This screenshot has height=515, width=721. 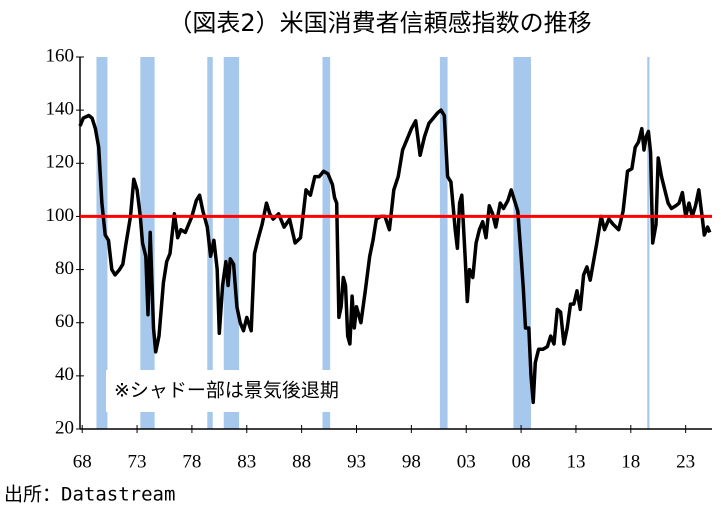 I want to click on x-tick-label: 78, so click(x=191, y=461).